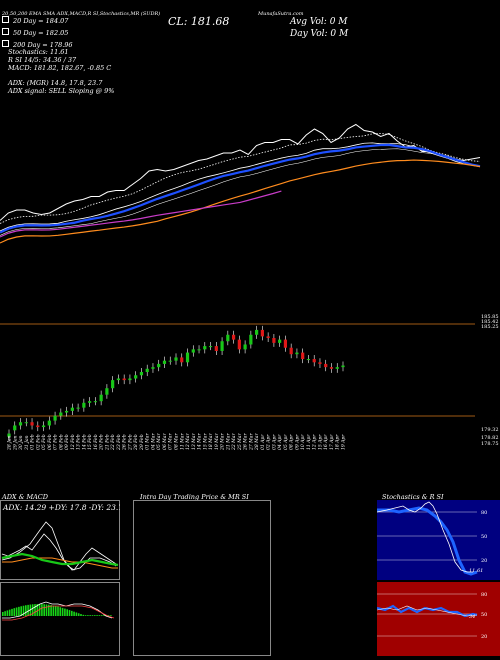 This screenshot has width=500, height=660. I want to click on date-label: 27 Mar, so click(251, 442).